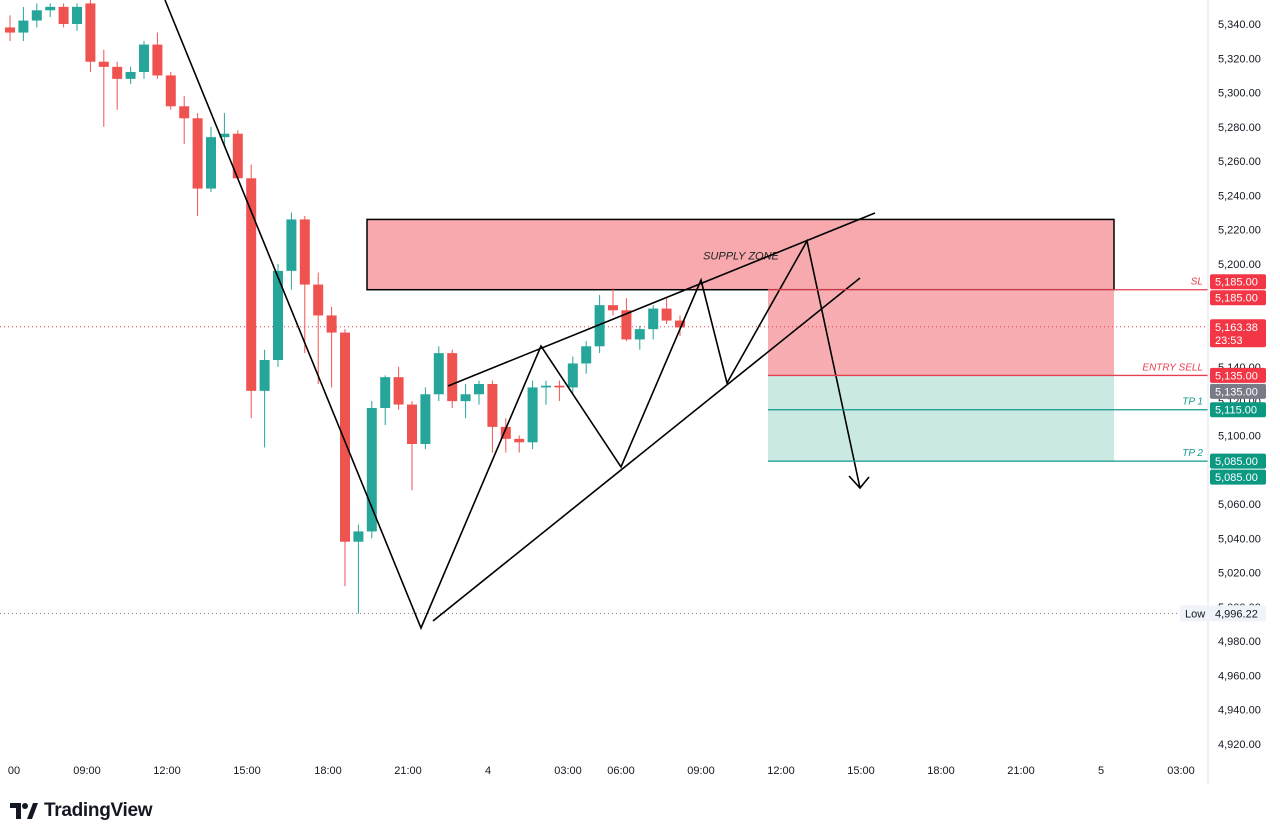 The image size is (1280, 839). Describe the element at coordinates (1239, 711) in the screenshot. I see `y-tick-label: 4,940.00` at that location.